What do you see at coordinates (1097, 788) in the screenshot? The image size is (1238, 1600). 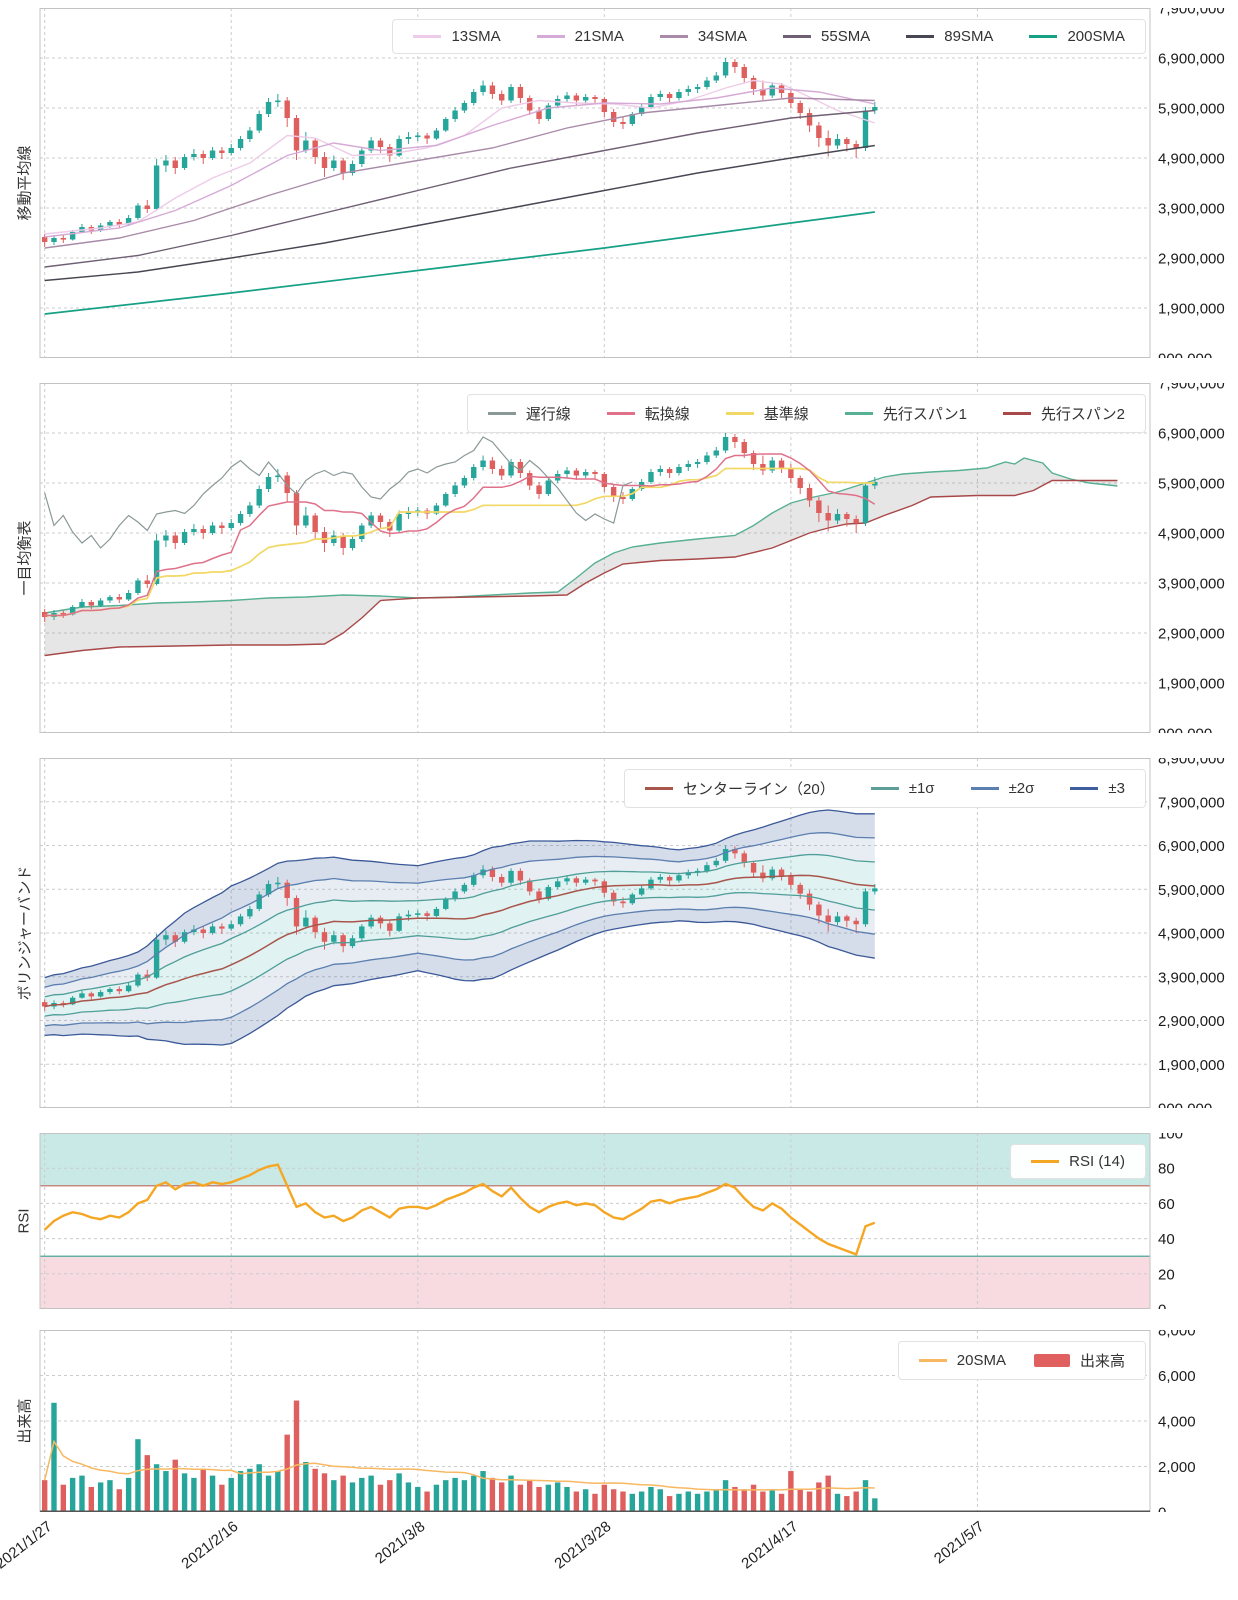 I see `legend-item: ±3` at bounding box center [1097, 788].